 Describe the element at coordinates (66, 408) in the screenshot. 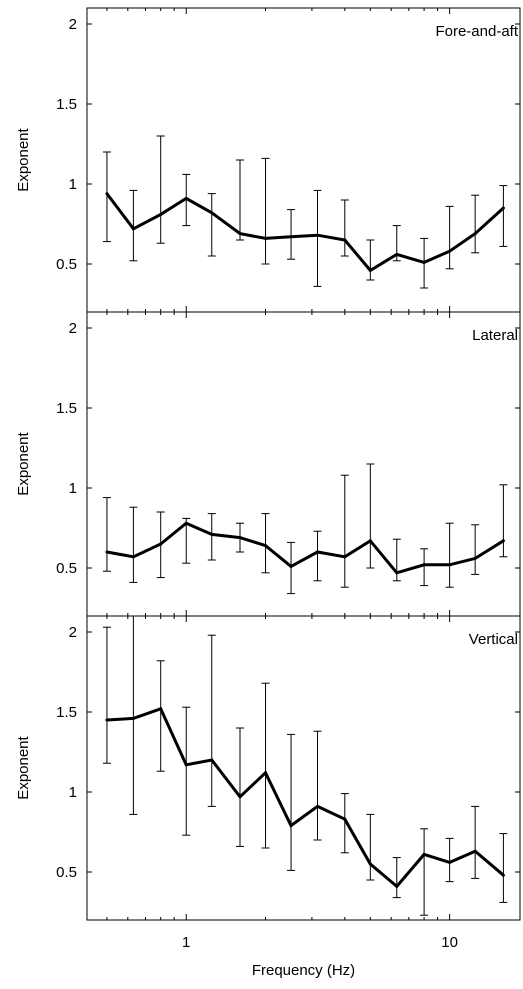

I see `y-tick-label-lateral-2: 1.5` at that location.